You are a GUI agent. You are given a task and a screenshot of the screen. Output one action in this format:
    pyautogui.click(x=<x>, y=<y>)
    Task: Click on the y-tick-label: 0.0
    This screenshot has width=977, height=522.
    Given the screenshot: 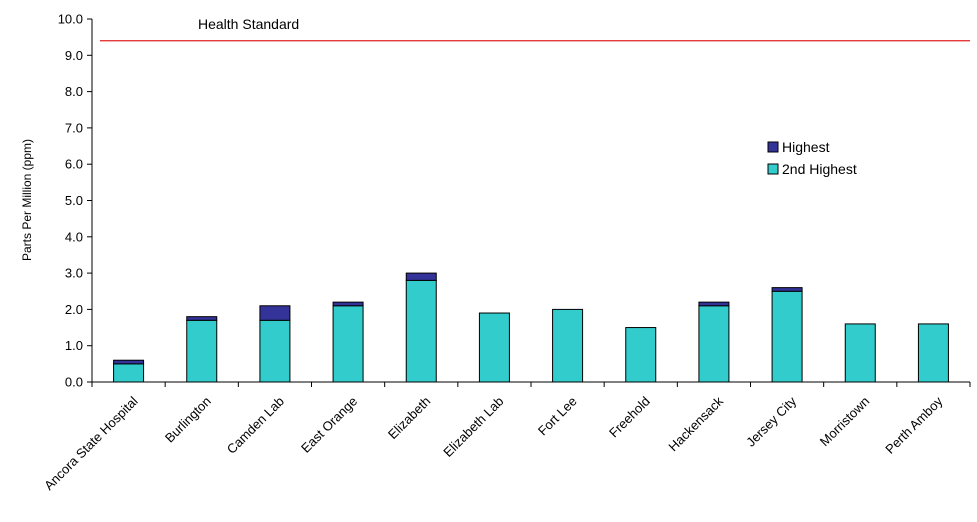 What is the action you would take?
    pyautogui.click(x=74, y=382)
    